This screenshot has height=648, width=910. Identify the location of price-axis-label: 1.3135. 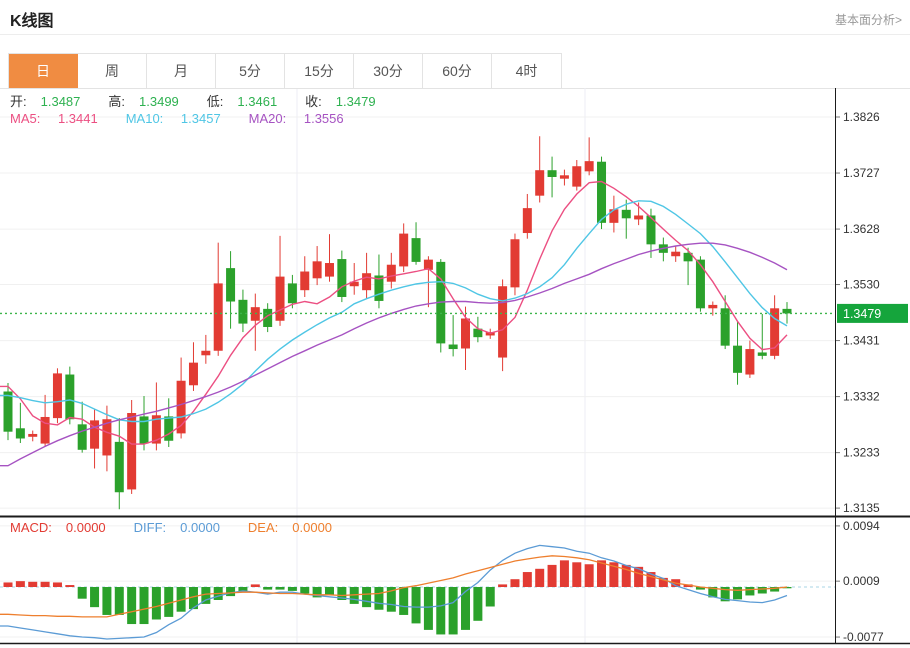
(861, 508).